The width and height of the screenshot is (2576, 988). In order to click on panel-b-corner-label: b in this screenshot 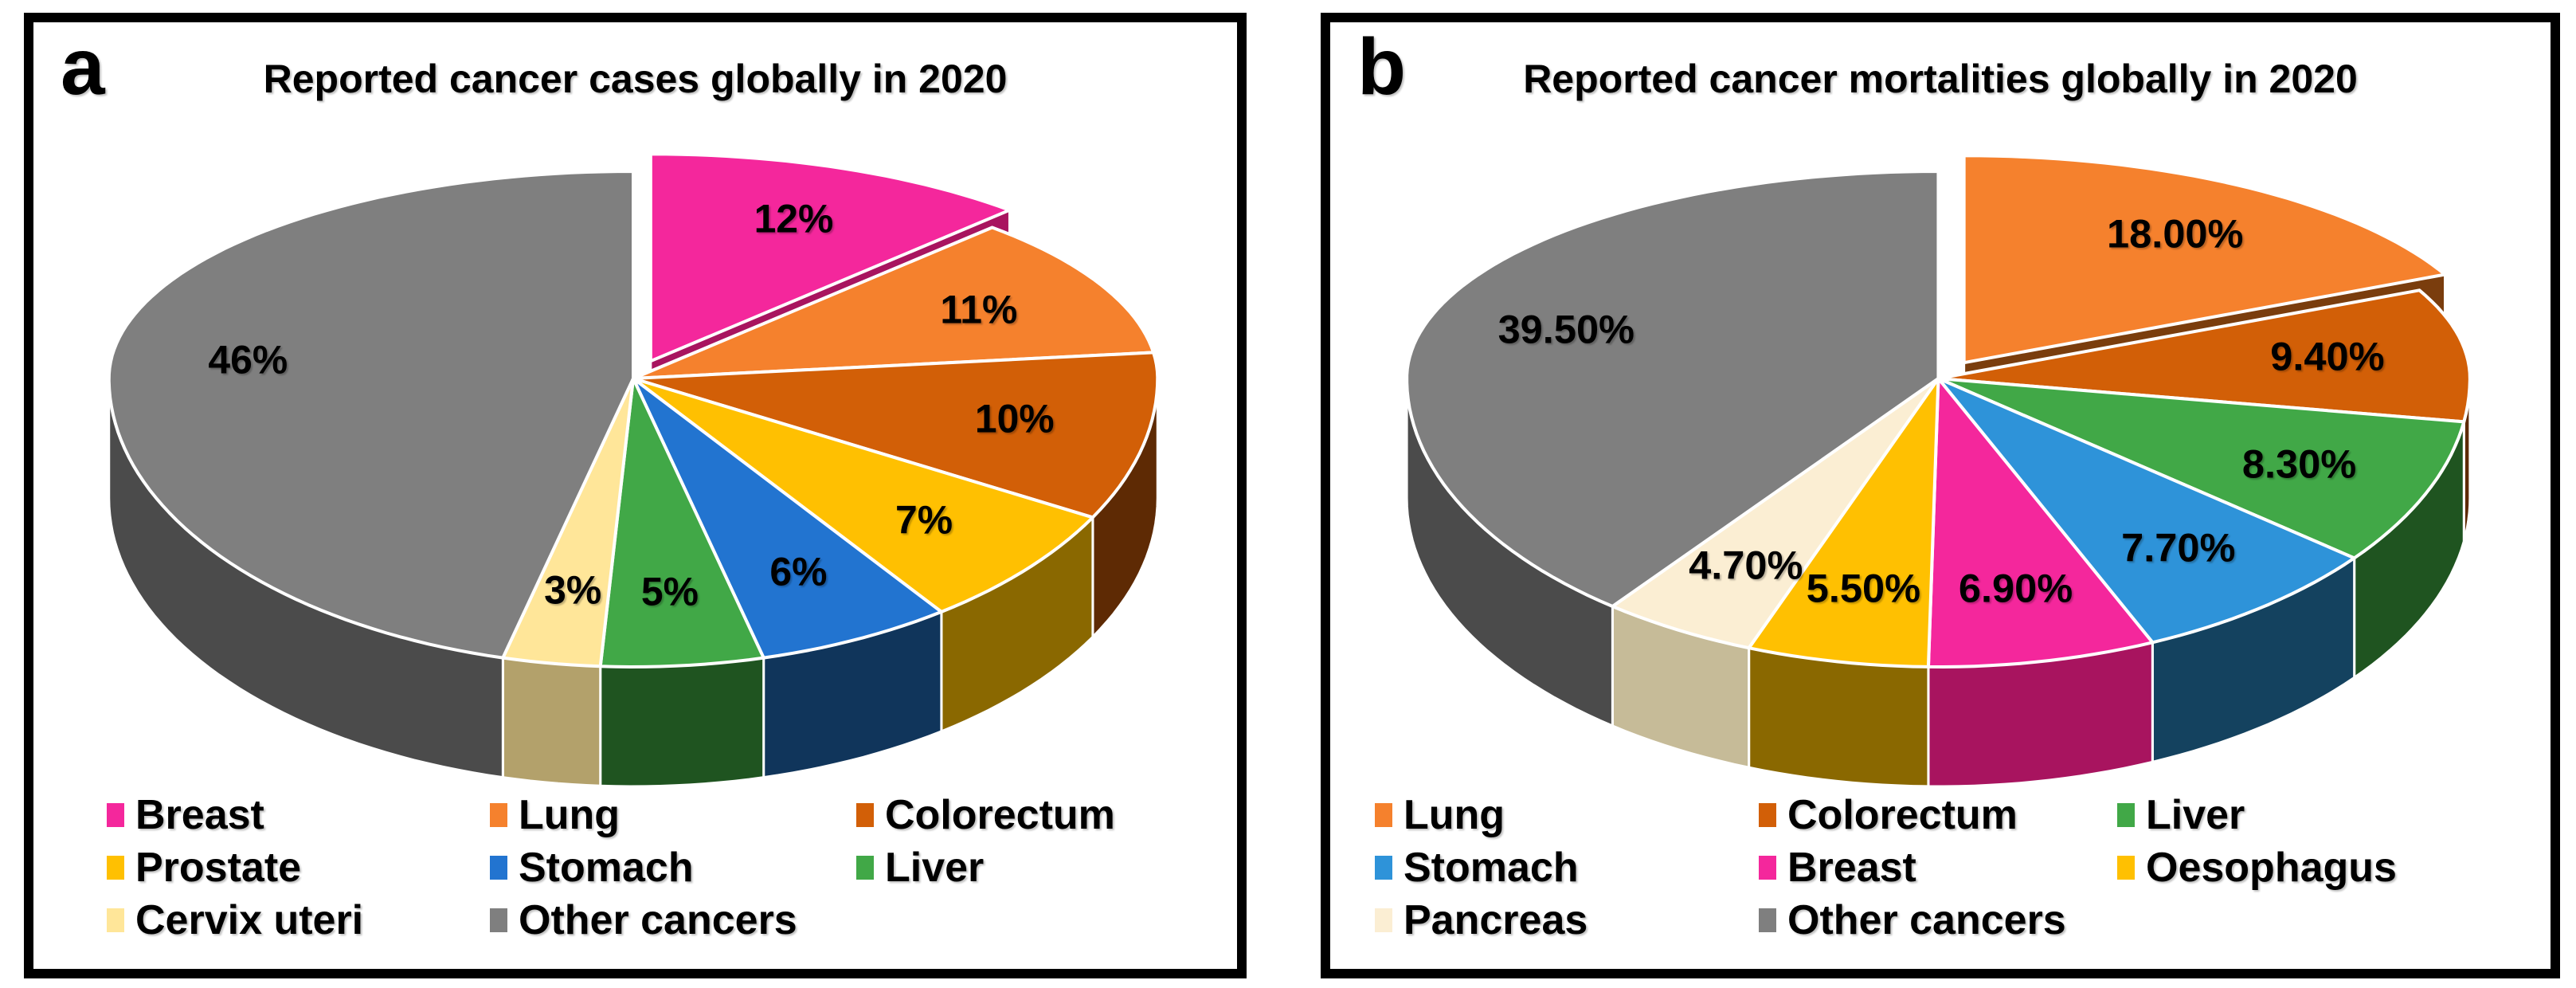, I will do `click(1382, 67)`.